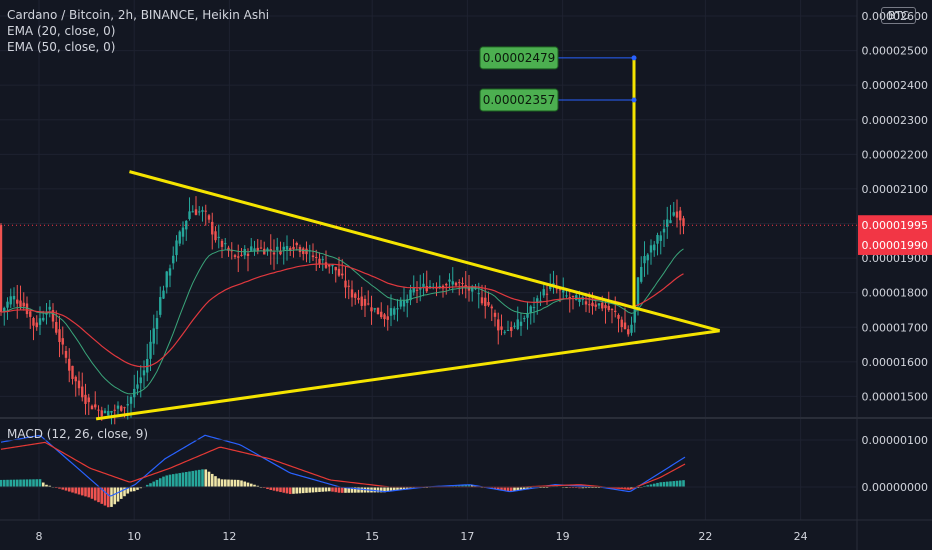 This screenshot has height=550, width=932. I want to click on macd-tick-label: 0.00000100, so click(895, 440).